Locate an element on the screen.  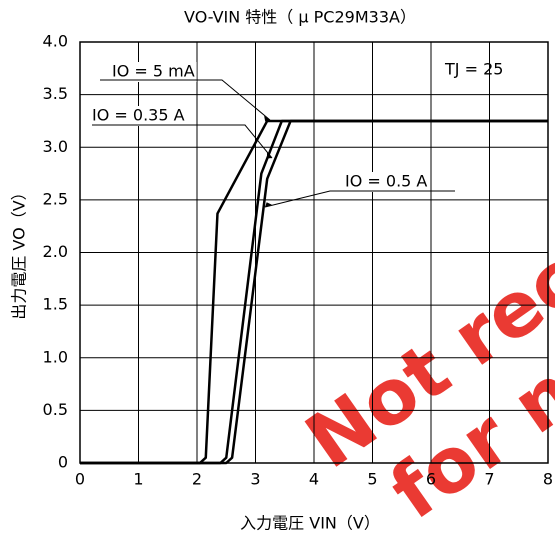
series-label: IO = 0.5 A is located at coordinates (386, 181).